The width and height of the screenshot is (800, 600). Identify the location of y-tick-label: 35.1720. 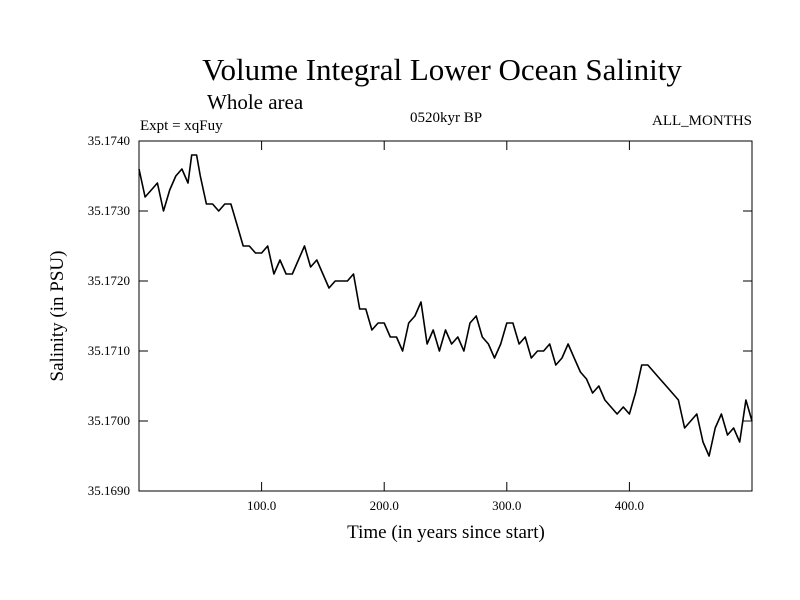
(109, 280).